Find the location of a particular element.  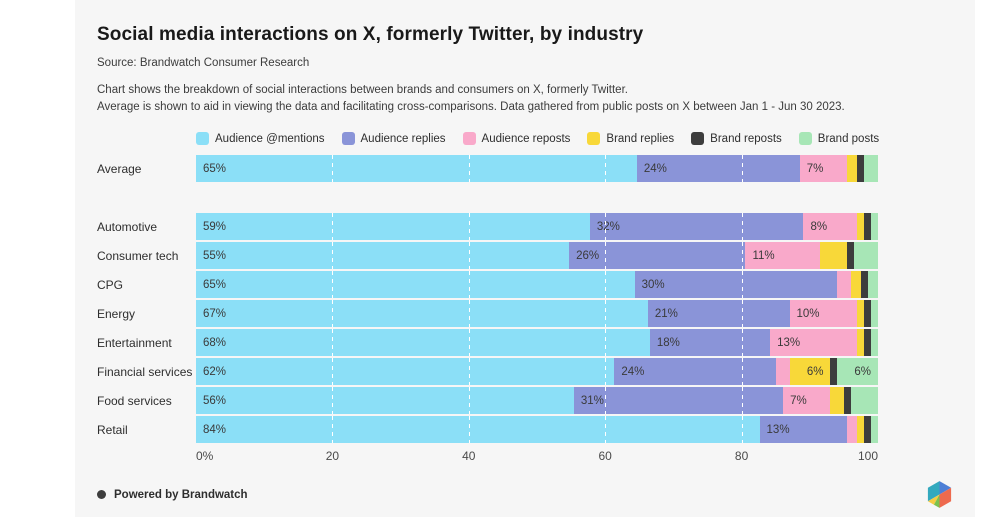

category-label: Retail is located at coordinates (112, 429).